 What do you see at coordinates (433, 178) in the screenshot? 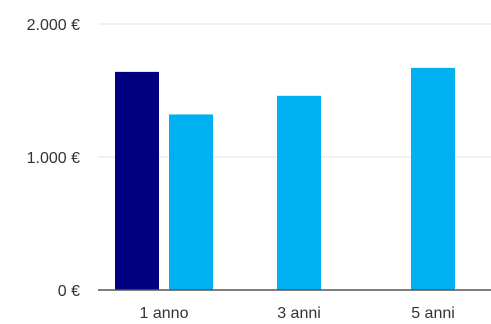
I see `bar-series-2-5-anni` at bounding box center [433, 178].